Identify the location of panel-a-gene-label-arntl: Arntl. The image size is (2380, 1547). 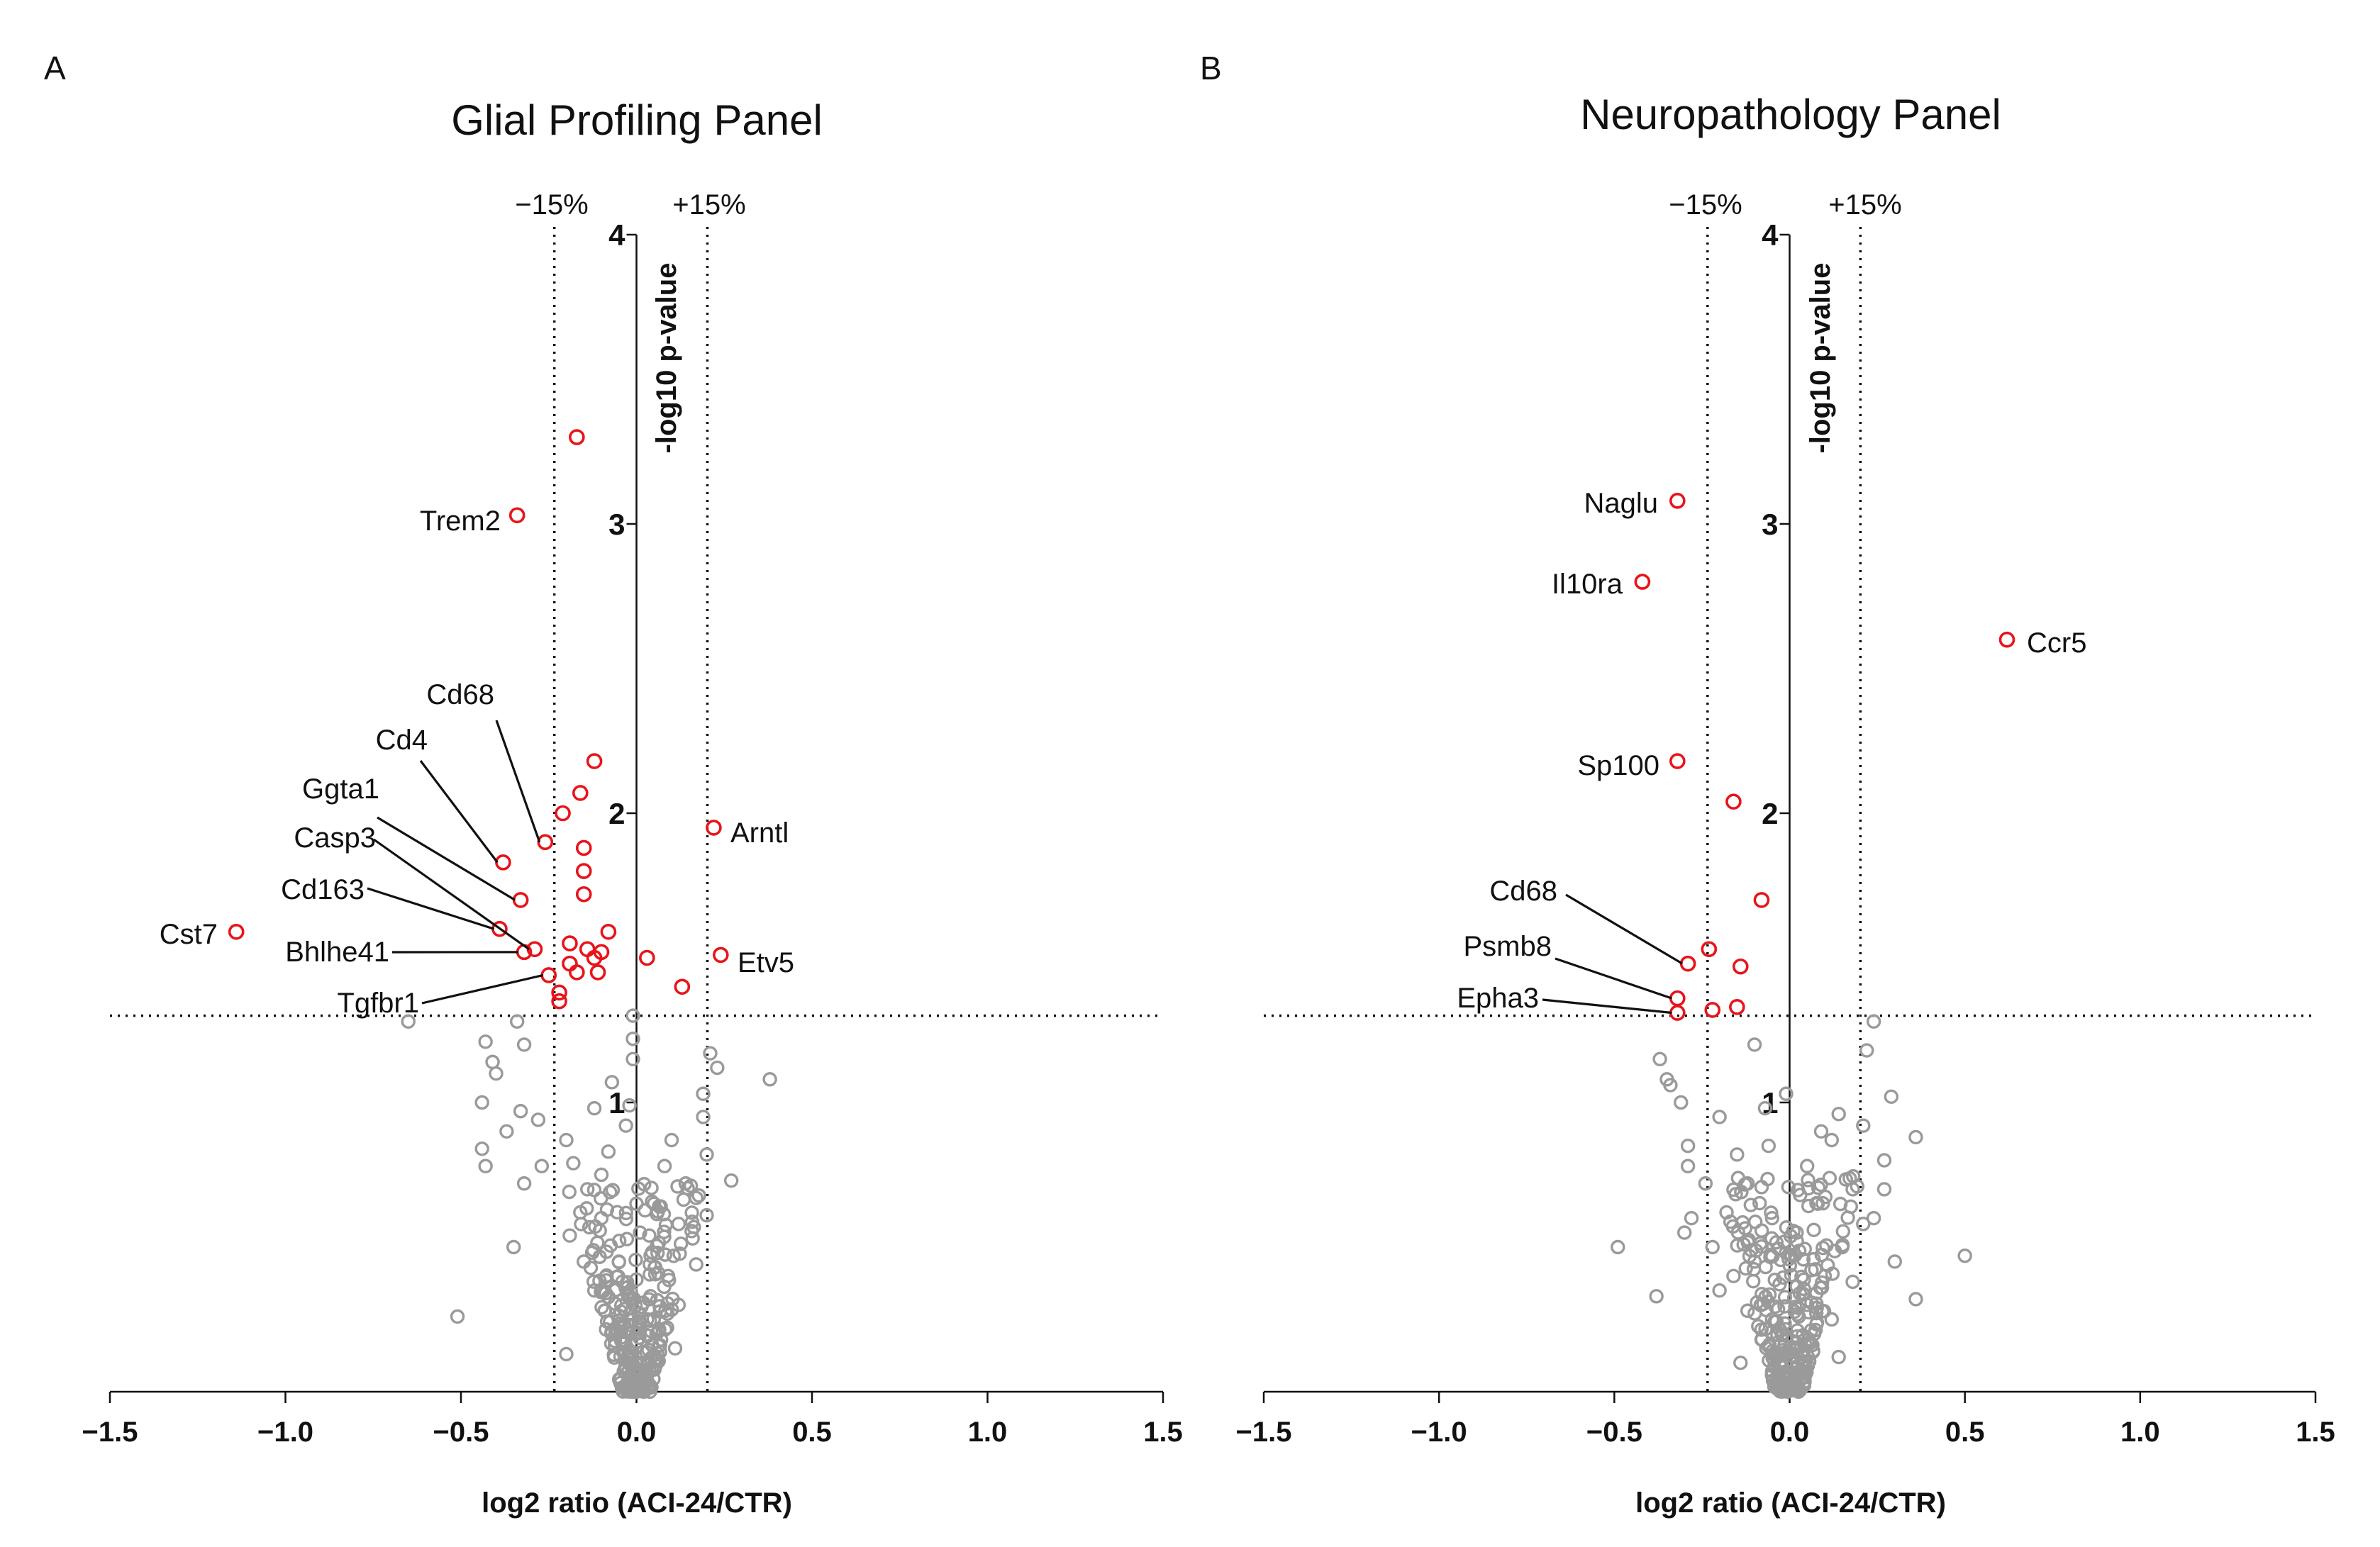
(759, 833).